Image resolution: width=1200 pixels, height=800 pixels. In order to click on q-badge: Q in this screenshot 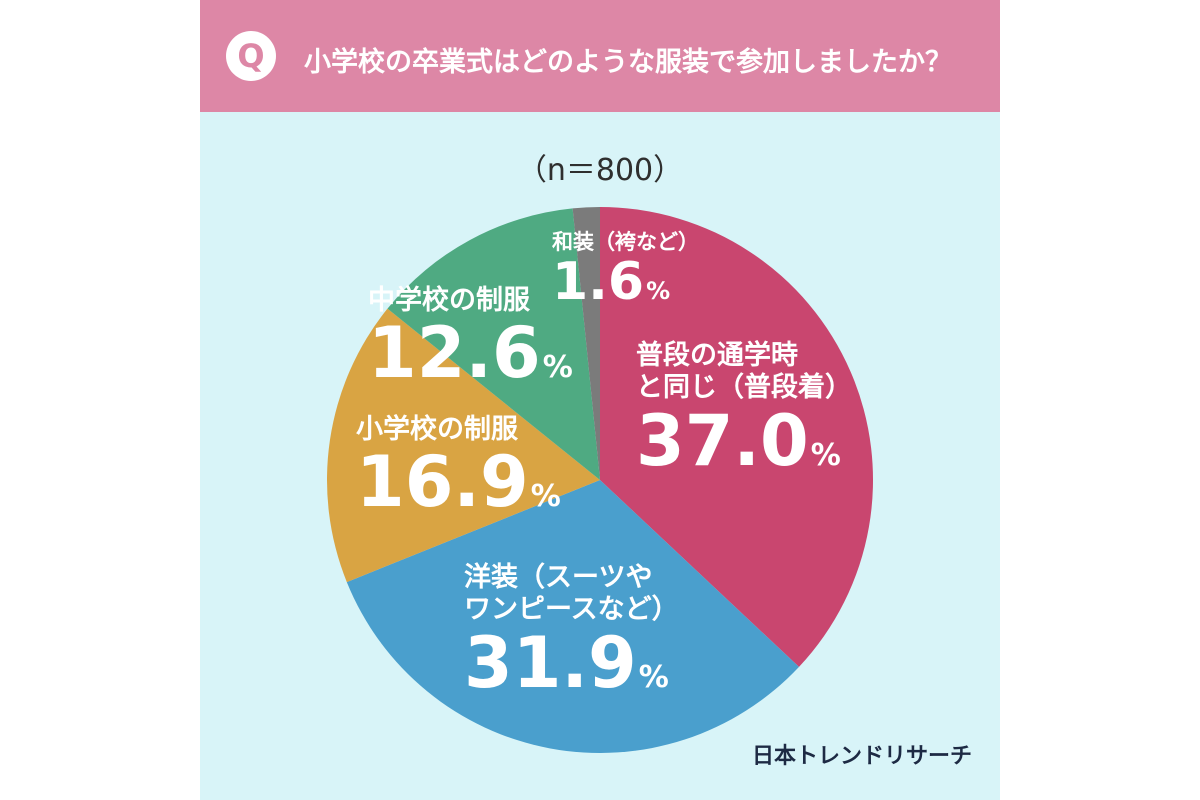, I will do `click(251, 56)`.